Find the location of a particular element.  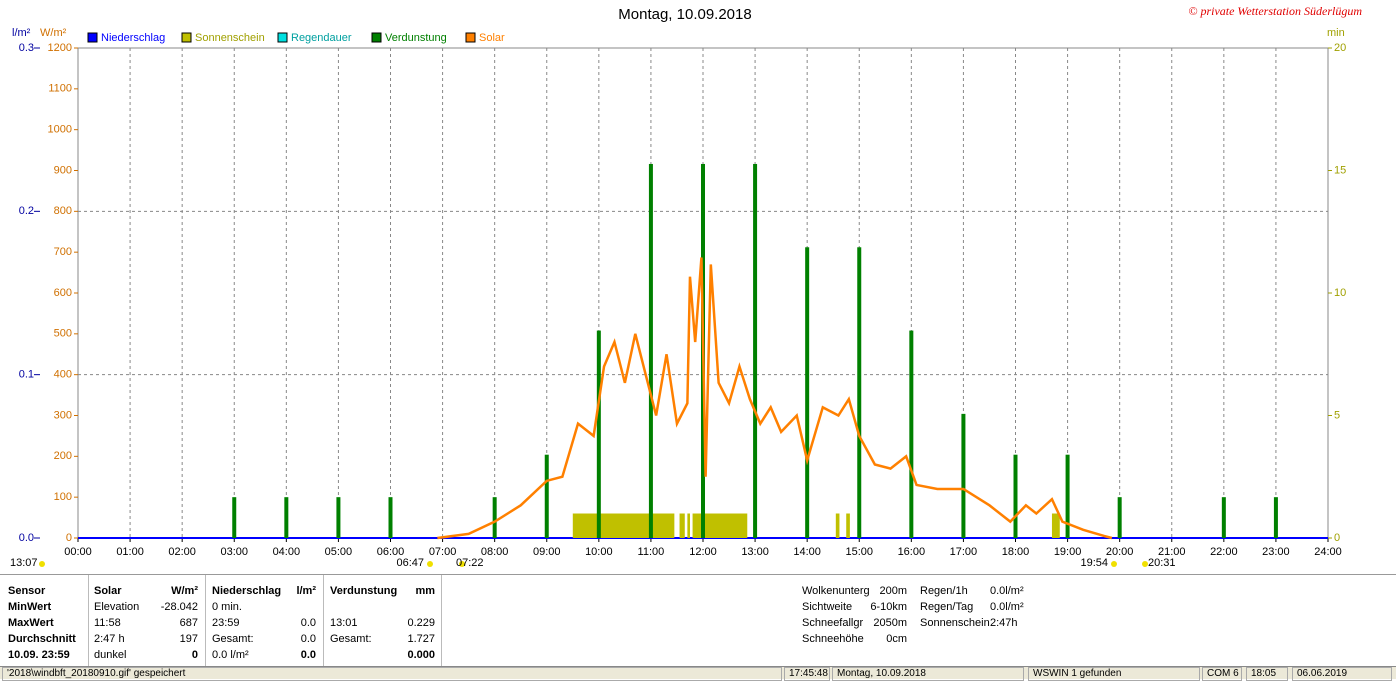

stat-cell: W/m² is located at coordinates (184, 591).